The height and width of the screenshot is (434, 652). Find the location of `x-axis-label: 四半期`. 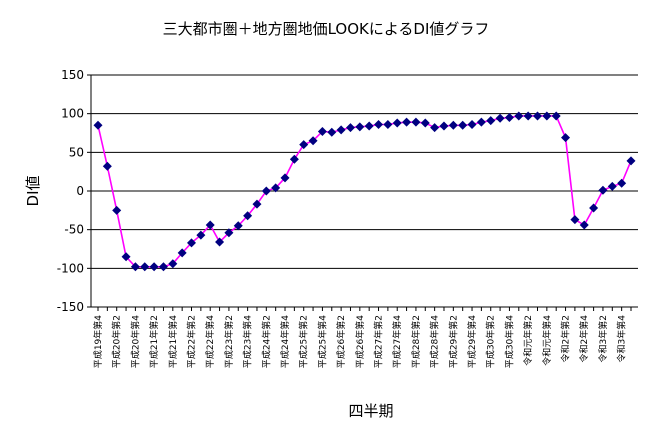

x-axis-label: 四半期 is located at coordinates (370, 411).